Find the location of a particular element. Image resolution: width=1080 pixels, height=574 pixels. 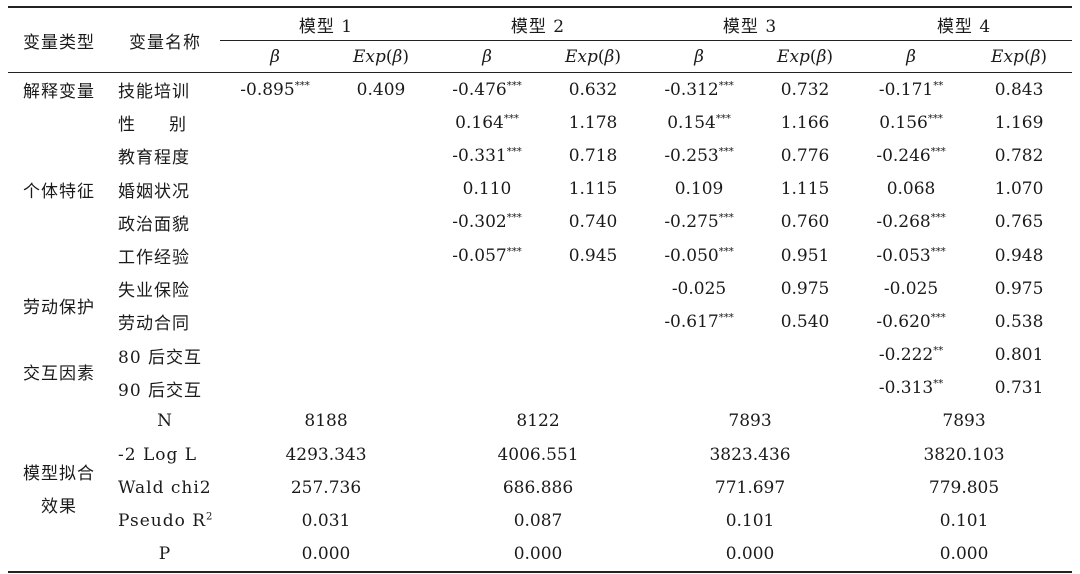

exp-beta-value: 0.951 is located at coordinates (805, 255).